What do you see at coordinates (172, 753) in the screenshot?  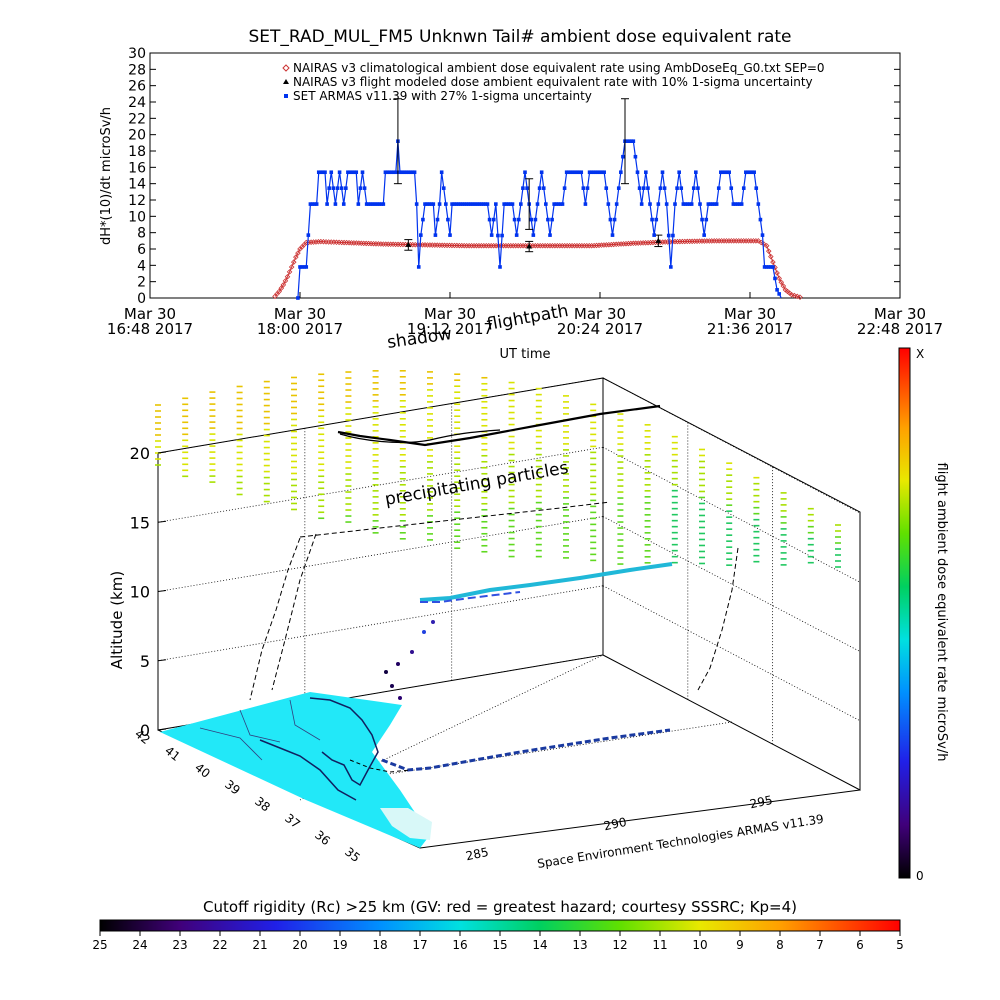 I see `latitude-tick-label: 41` at bounding box center [172, 753].